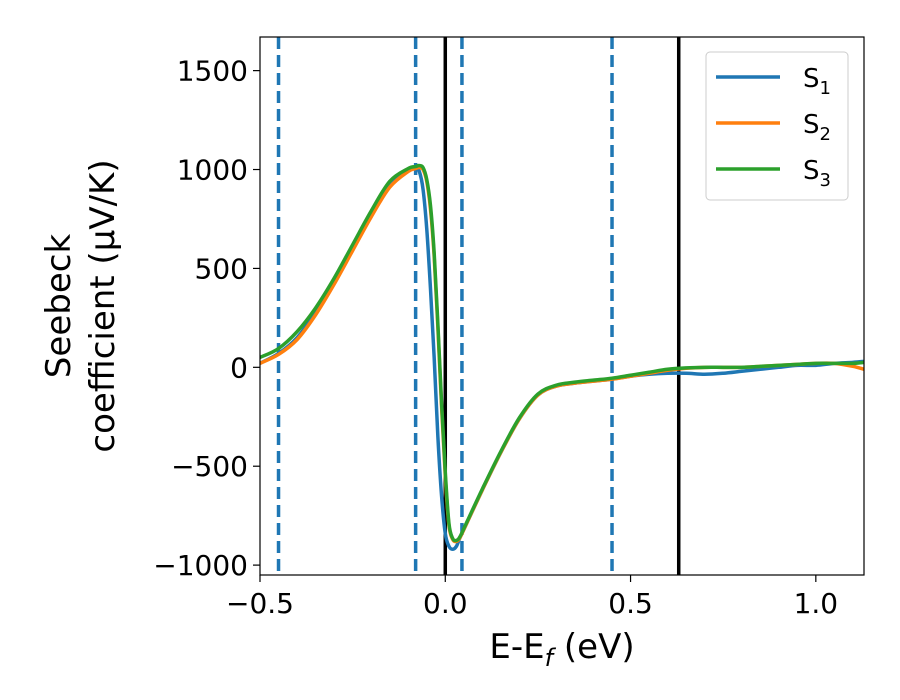 The image size is (900, 700). Describe the element at coordinates (59, 306) in the screenshot. I see `y-axis-label-line1: Seebeck` at that location.